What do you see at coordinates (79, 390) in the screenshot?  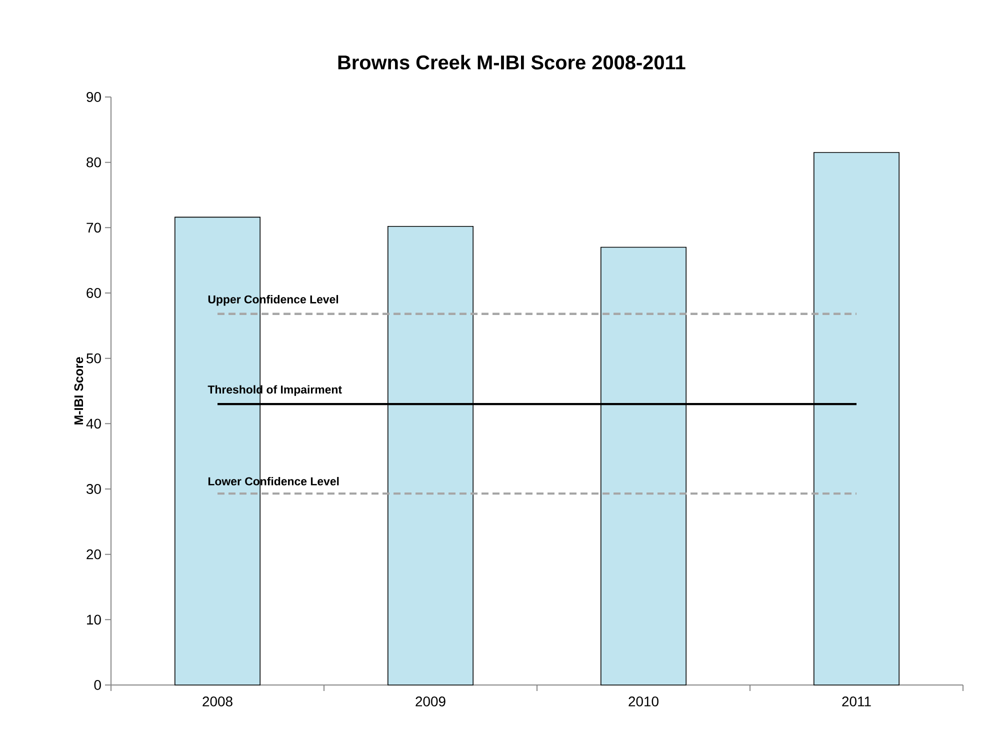 I see `y-axis-title: M-IBI Score` at bounding box center [79, 390].